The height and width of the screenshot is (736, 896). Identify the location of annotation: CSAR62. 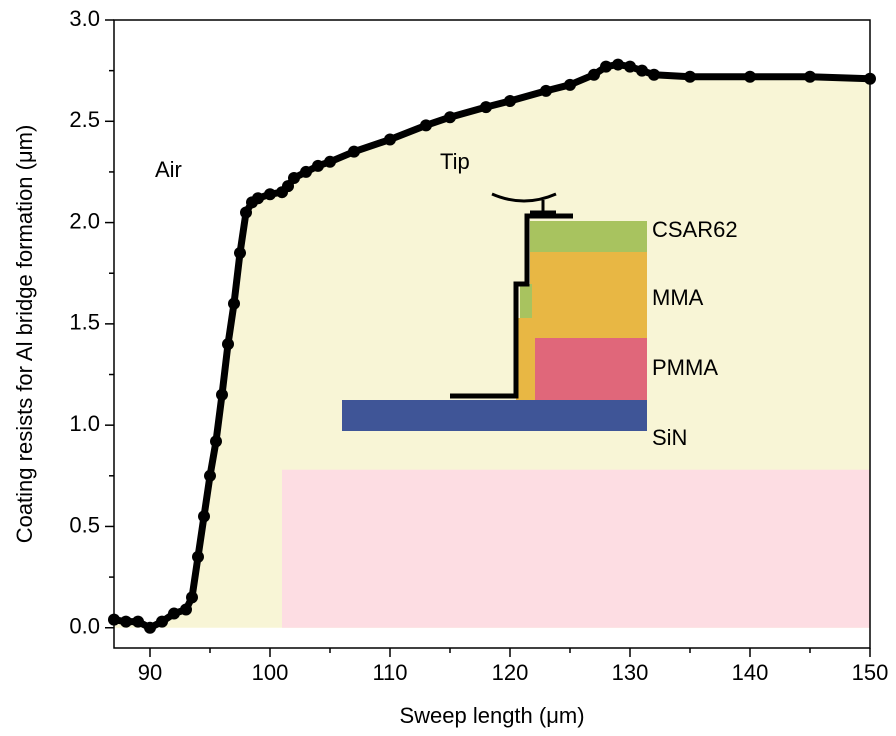
(695, 229).